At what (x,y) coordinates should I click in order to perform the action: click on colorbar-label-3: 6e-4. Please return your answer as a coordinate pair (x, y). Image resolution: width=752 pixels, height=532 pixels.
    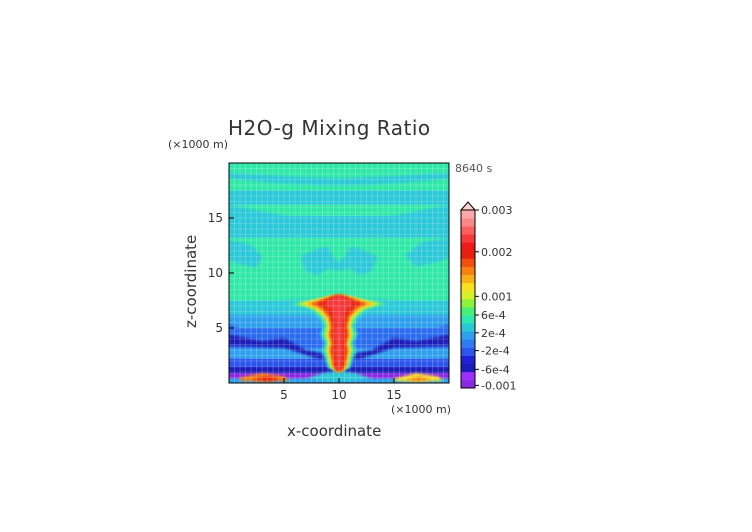
    Looking at the image, I should click on (493, 315).